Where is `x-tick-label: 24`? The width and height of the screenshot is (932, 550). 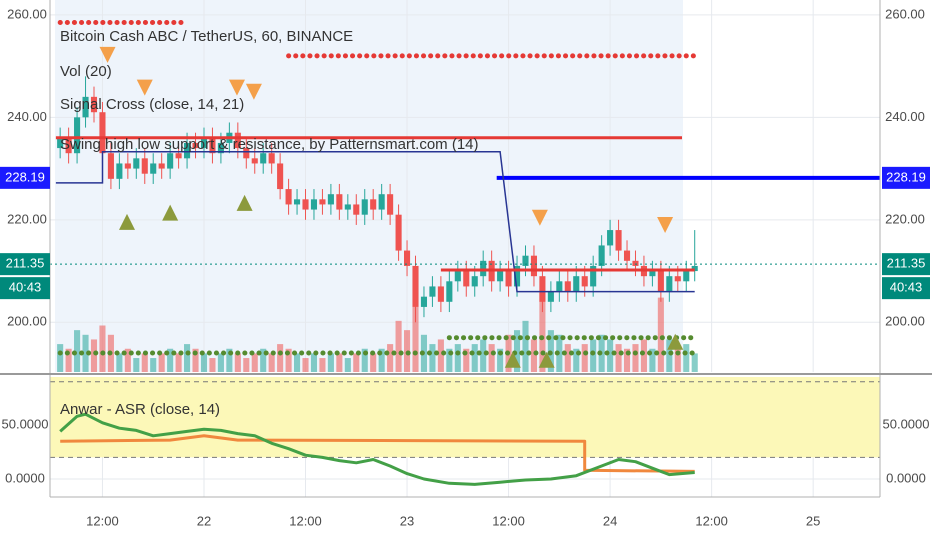 x-tick-label: 24 is located at coordinates (610, 520).